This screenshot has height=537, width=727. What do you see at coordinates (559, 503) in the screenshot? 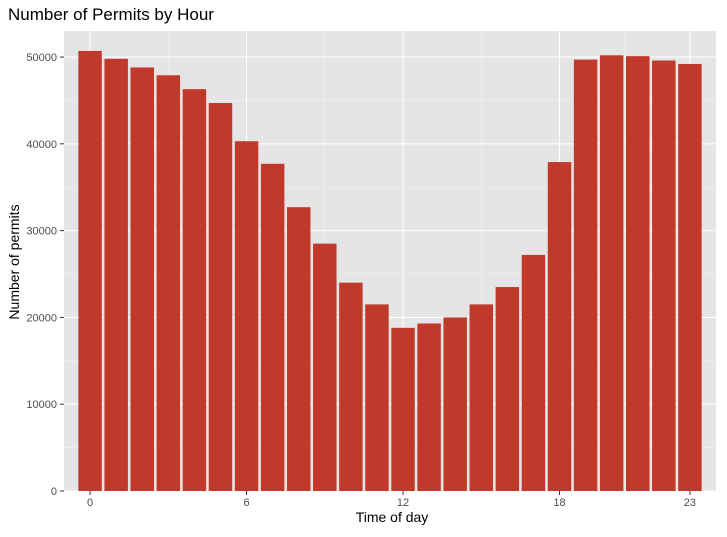
I see `x-tick-label: 18` at bounding box center [559, 503].